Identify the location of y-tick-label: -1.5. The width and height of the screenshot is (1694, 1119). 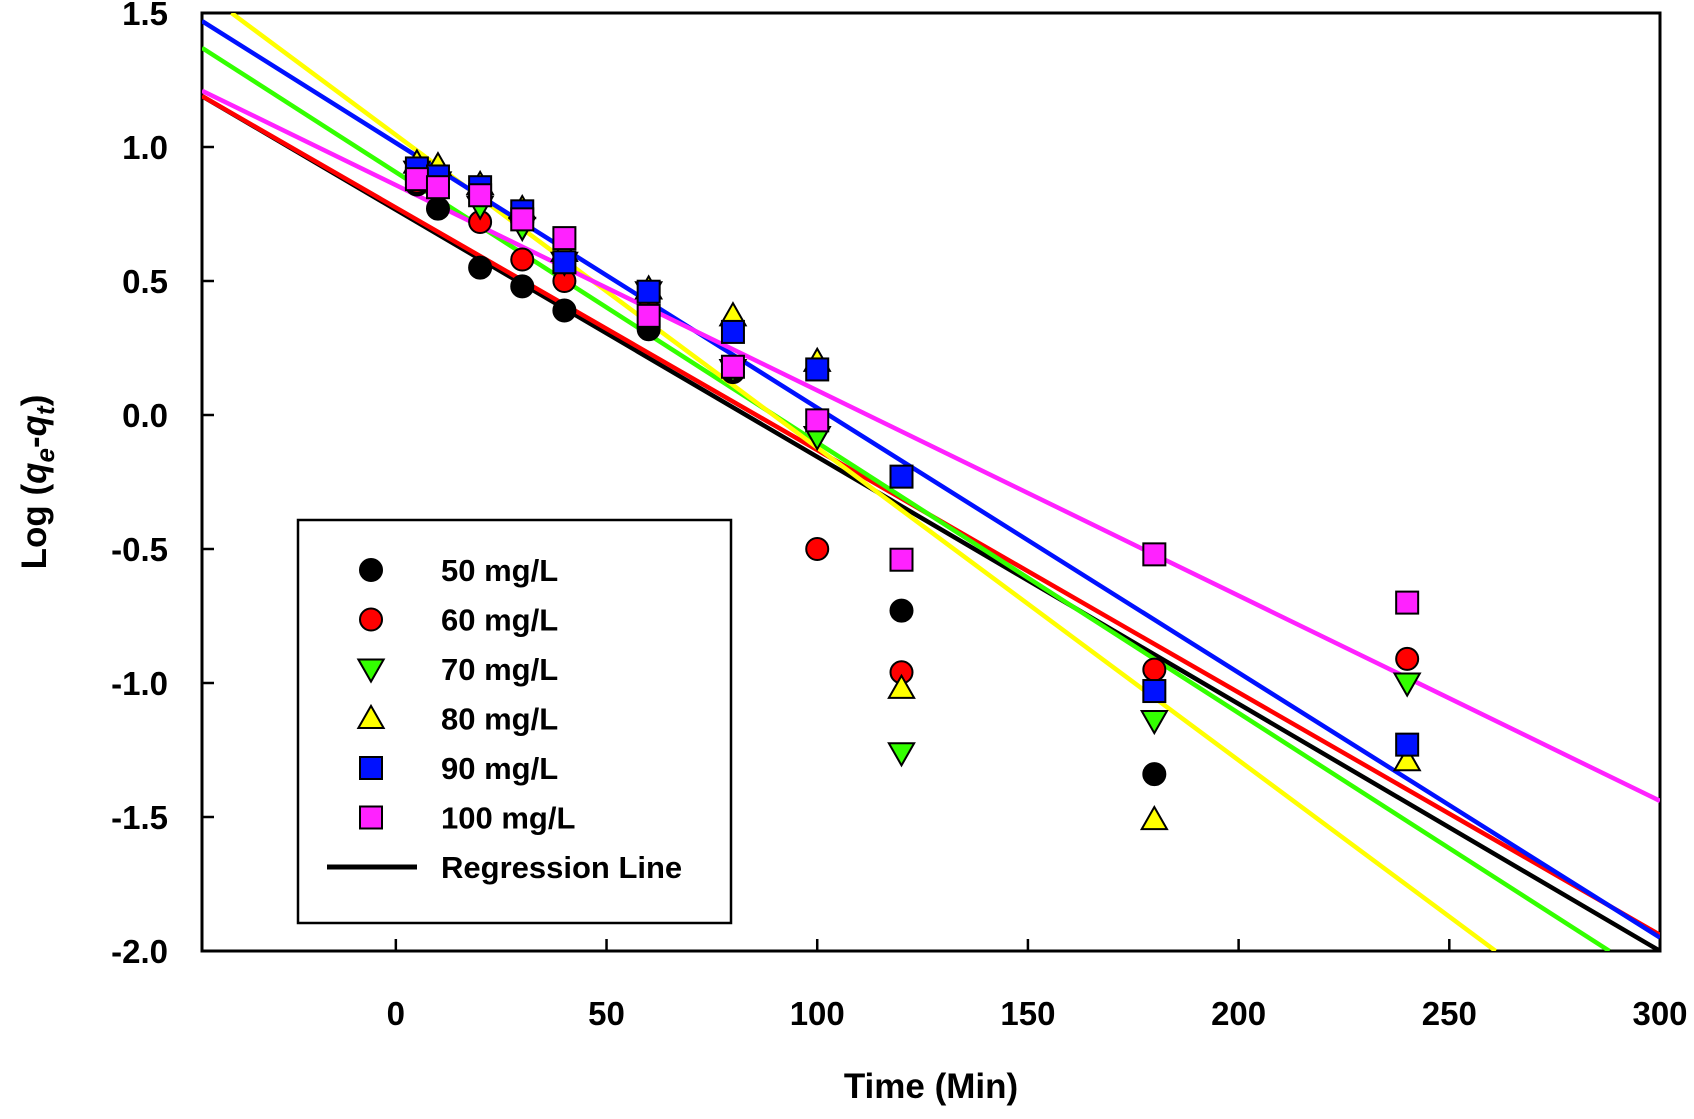
(139, 817).